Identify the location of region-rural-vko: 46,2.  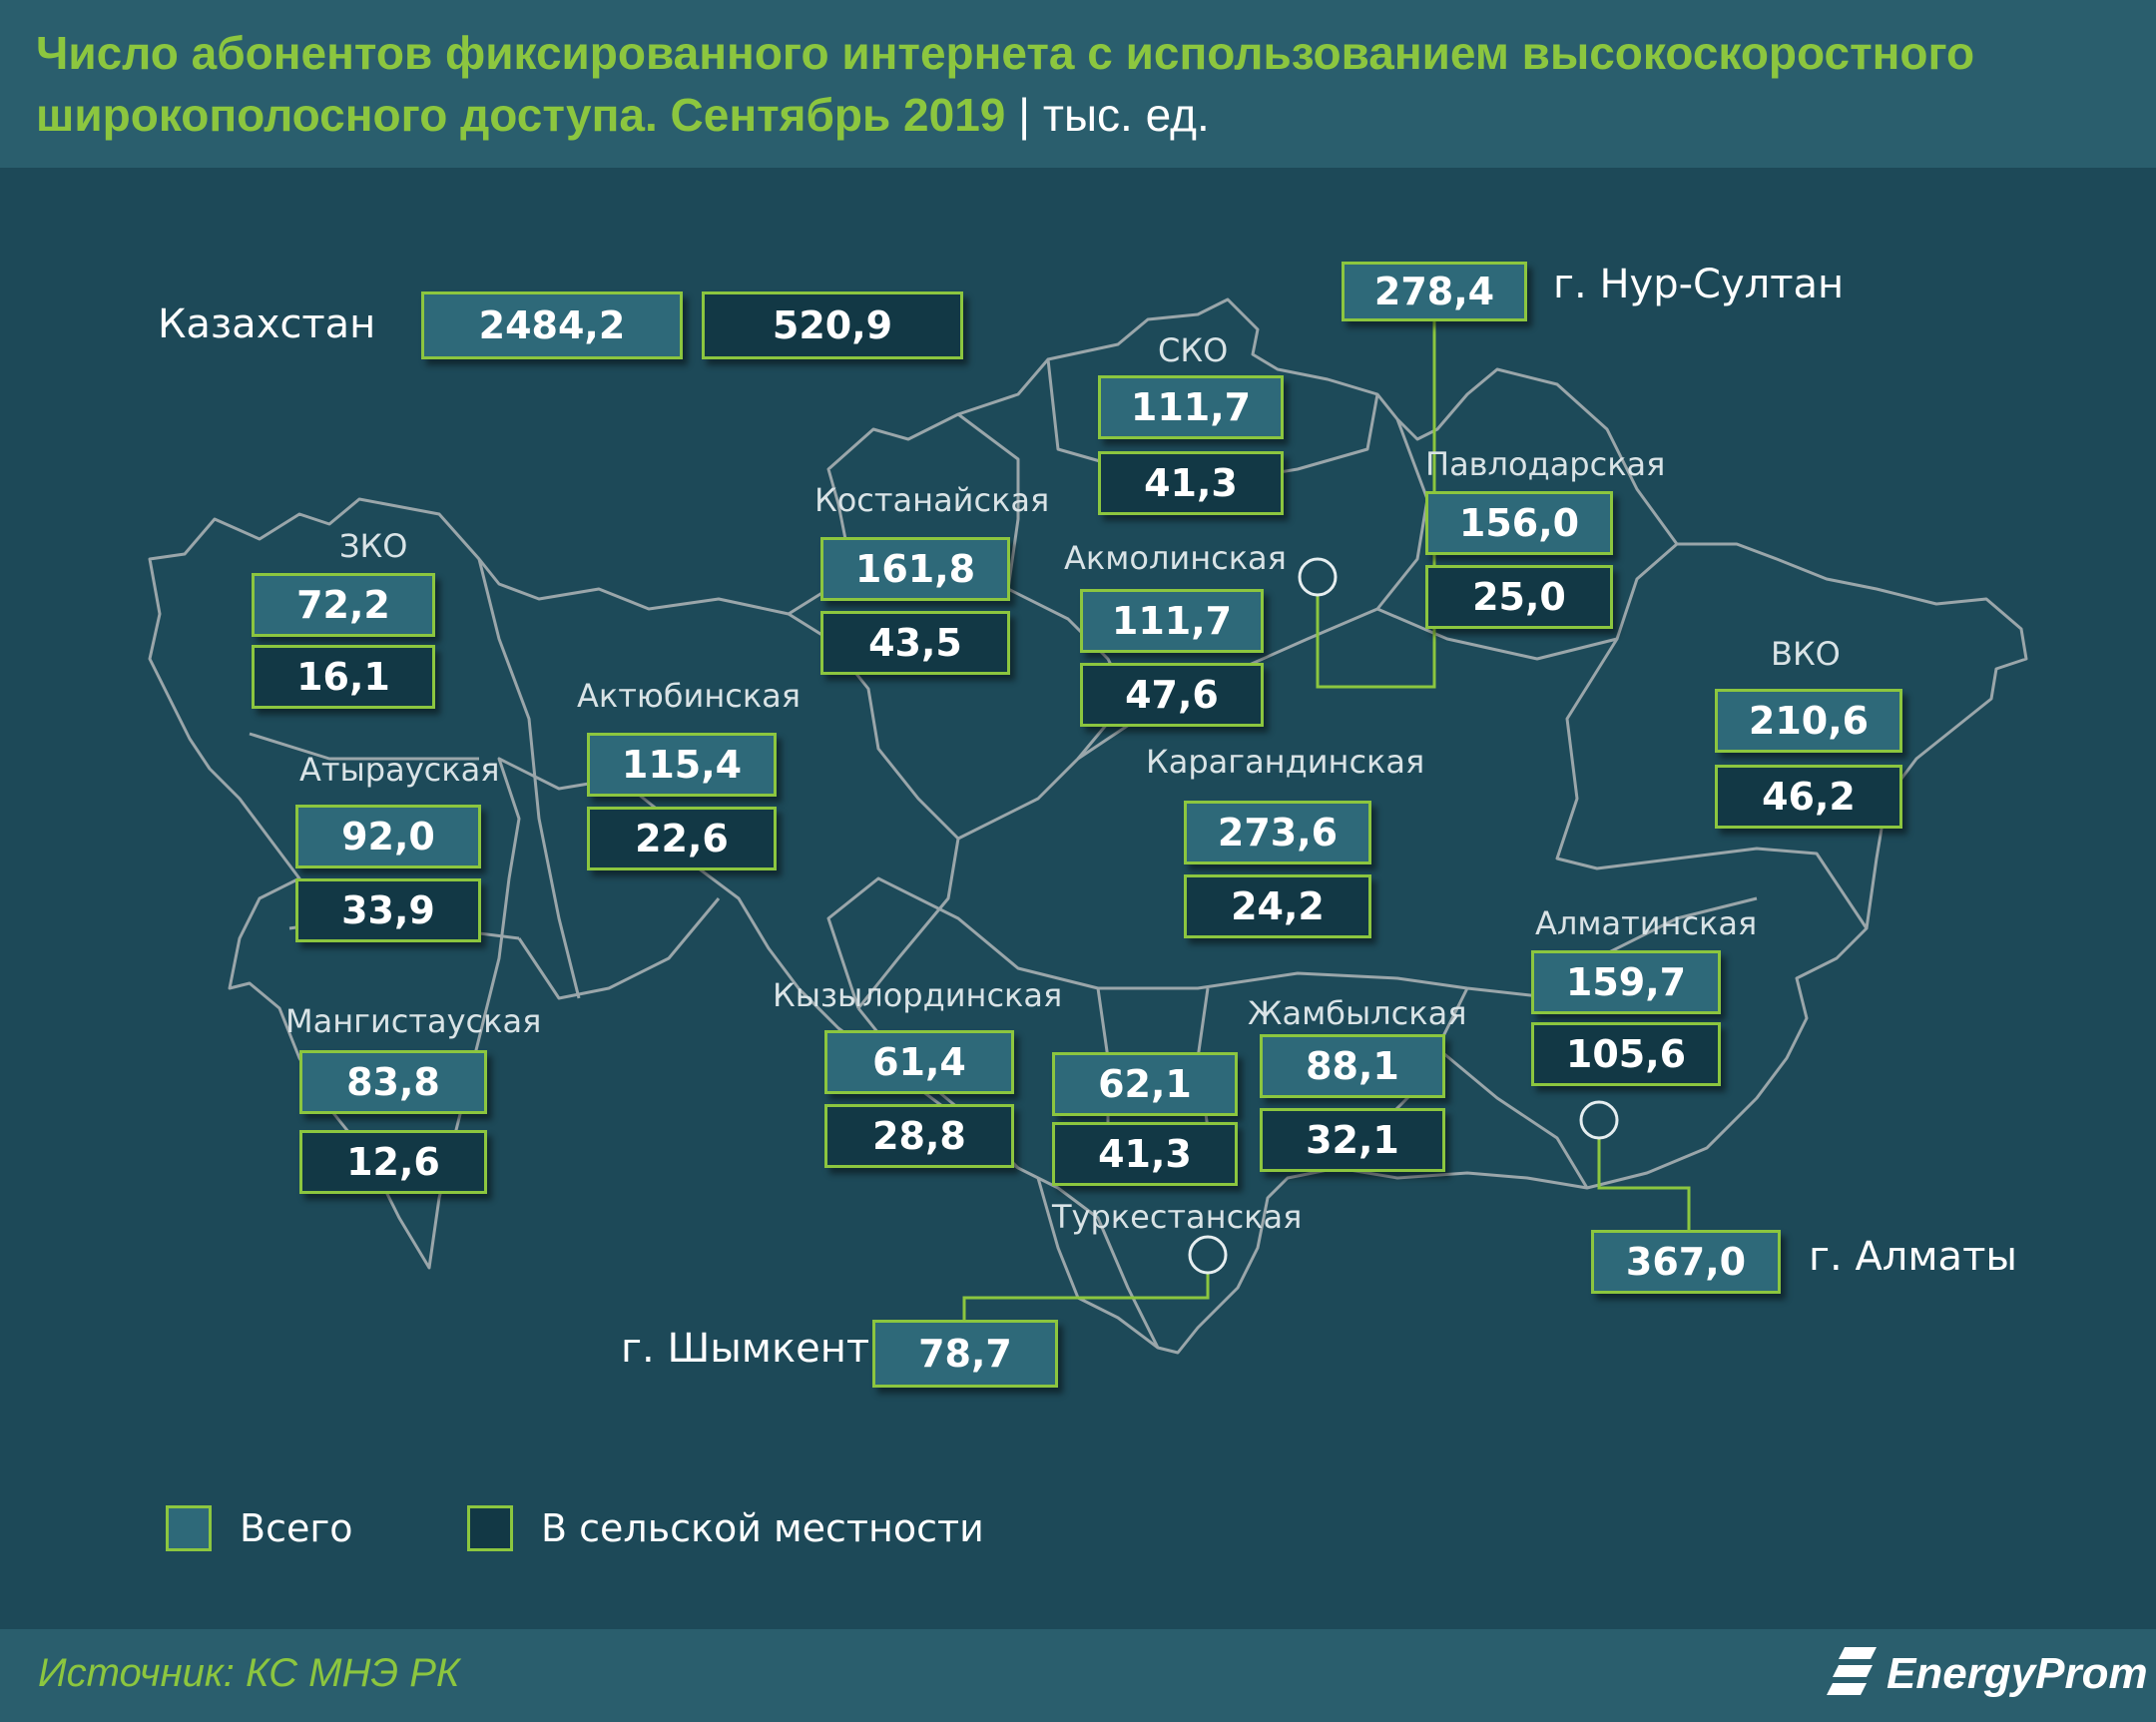
(1808, 797).